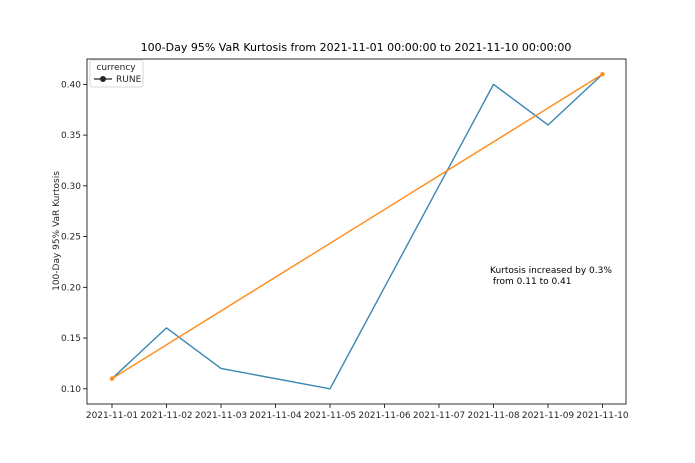 The image size is (695, 463). What do you see at coordinates (57, 231) in the screenshot?
I see `y-axis-label: 100-Day 95% VaR Kurtosis` at bounding box center [57, 231].